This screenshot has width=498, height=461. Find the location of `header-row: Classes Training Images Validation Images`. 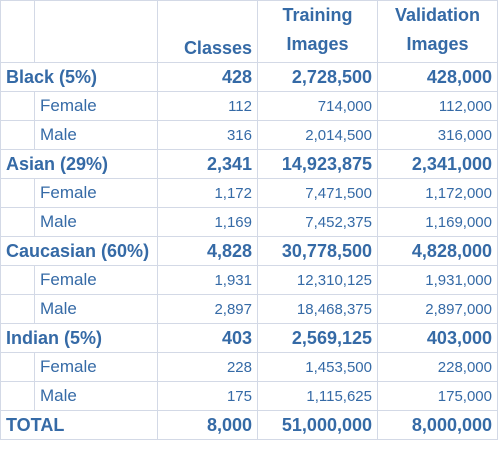

header-row: Classes Training Images Validation Images is located at coordinates (249, 31).